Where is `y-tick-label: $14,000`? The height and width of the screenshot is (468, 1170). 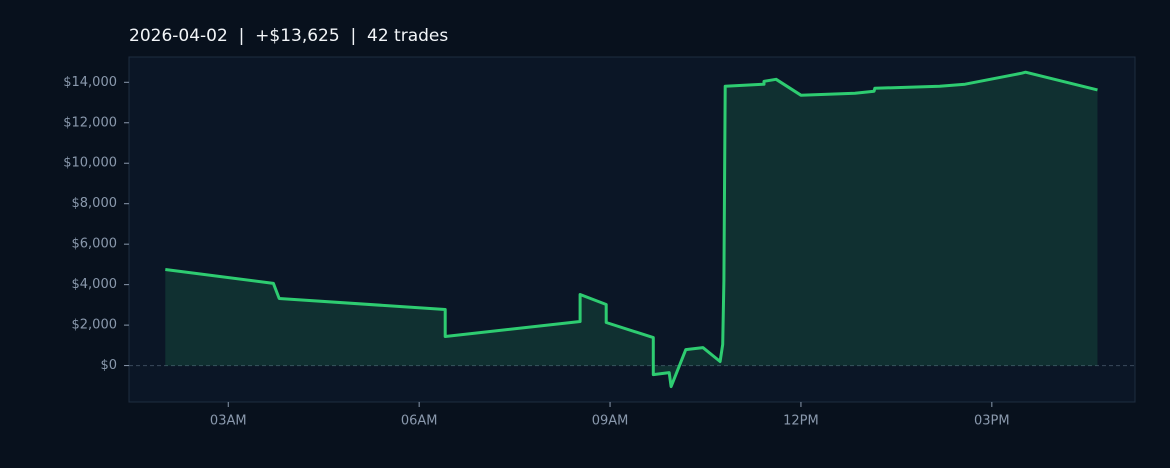
y-tick-label: $14,000 is located at coordinates (90, 82).